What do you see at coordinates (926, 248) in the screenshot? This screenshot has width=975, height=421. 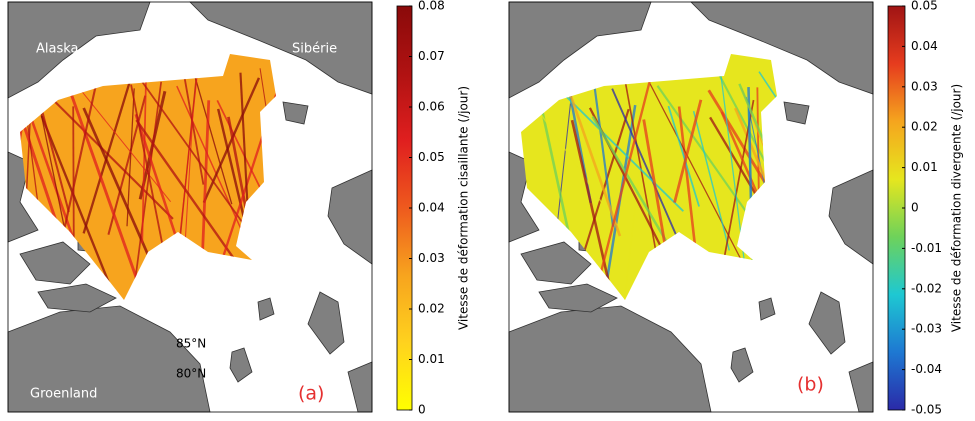 I see `colorbar-tick-label: -0.01` at bounding box center [926, 248].